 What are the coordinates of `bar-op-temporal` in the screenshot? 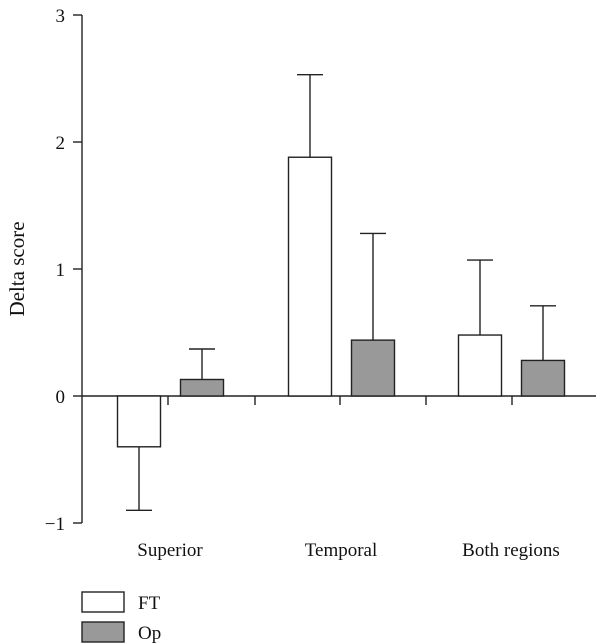 It's located at (373, 368).